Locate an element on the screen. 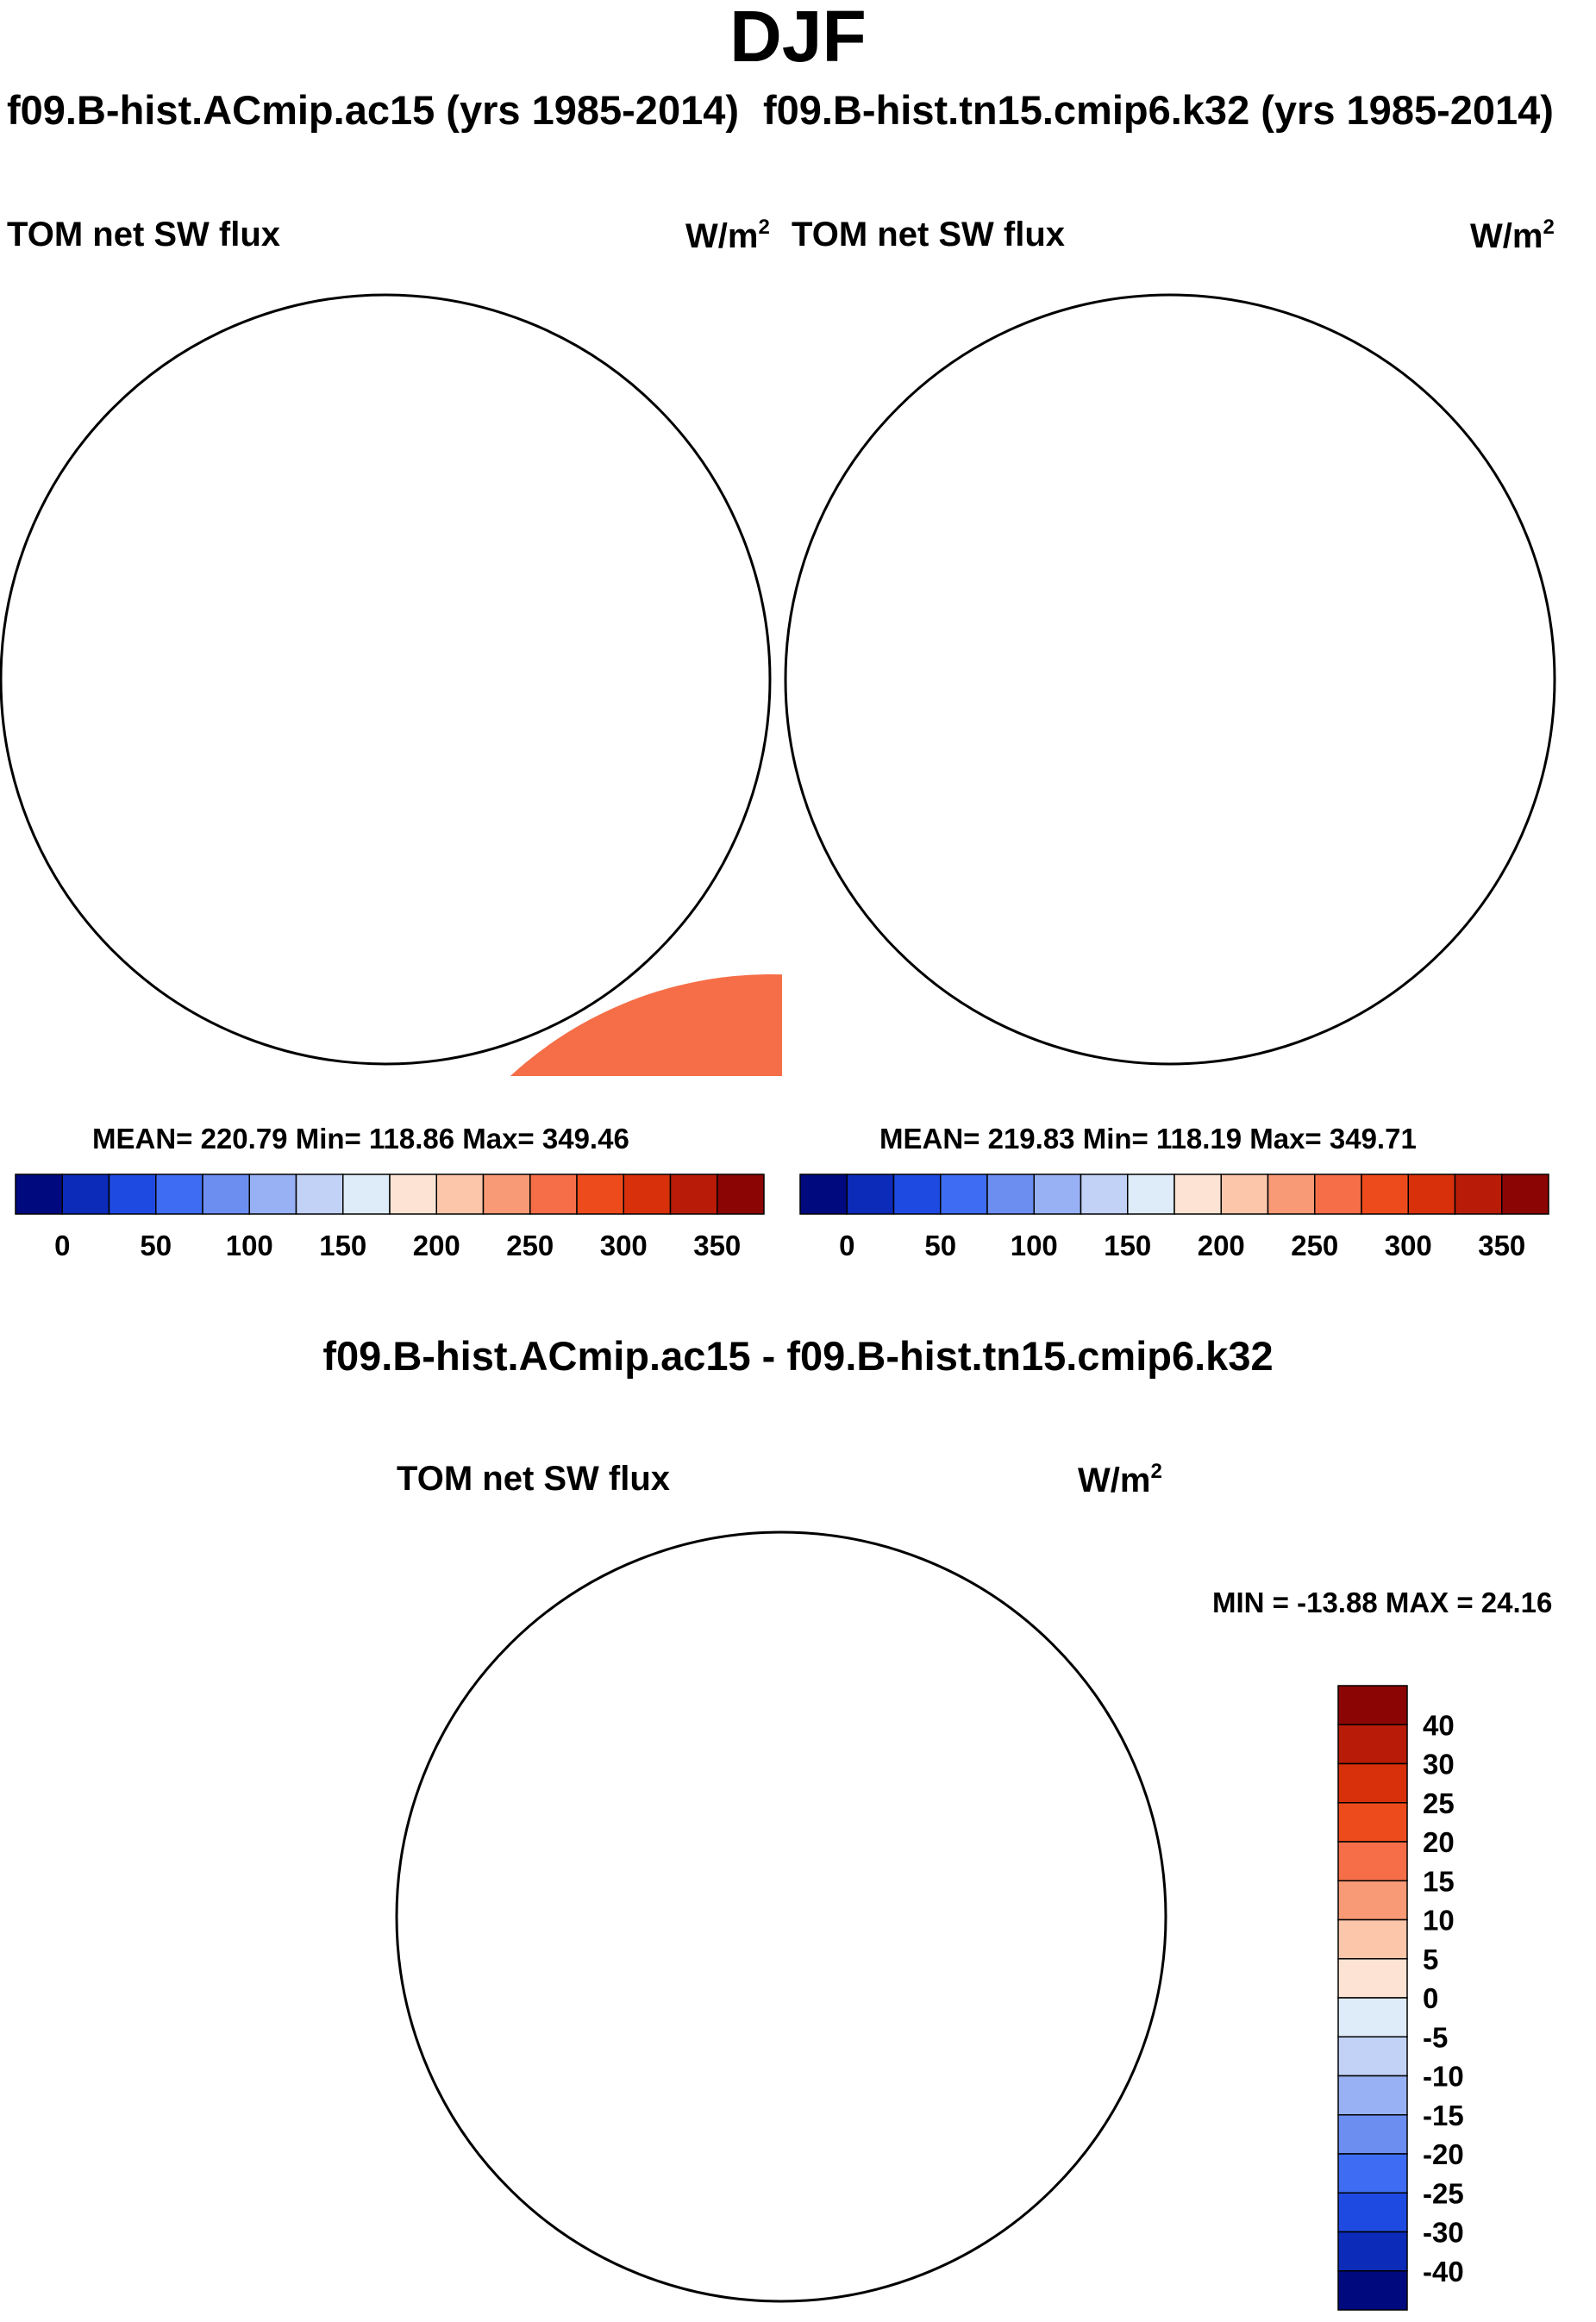 Image resolution: width=1596 pixels, height=2322 pixels. colorbar-2-tick-label: 0 is located at coordinates (846, 1245).